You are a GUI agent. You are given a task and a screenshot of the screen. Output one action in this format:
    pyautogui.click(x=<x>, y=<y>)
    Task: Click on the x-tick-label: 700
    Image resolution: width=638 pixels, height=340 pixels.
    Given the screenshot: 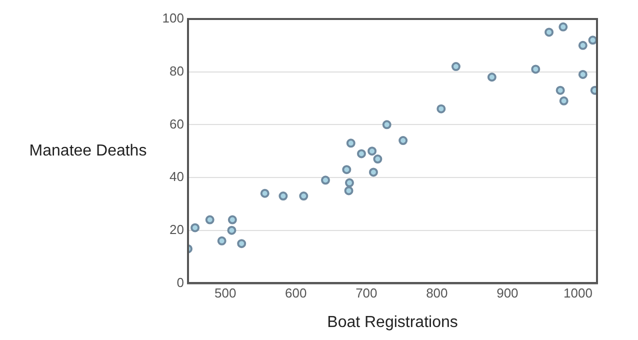 What is the action you would take?
    pyautogui.click(x=367, y=293)
    